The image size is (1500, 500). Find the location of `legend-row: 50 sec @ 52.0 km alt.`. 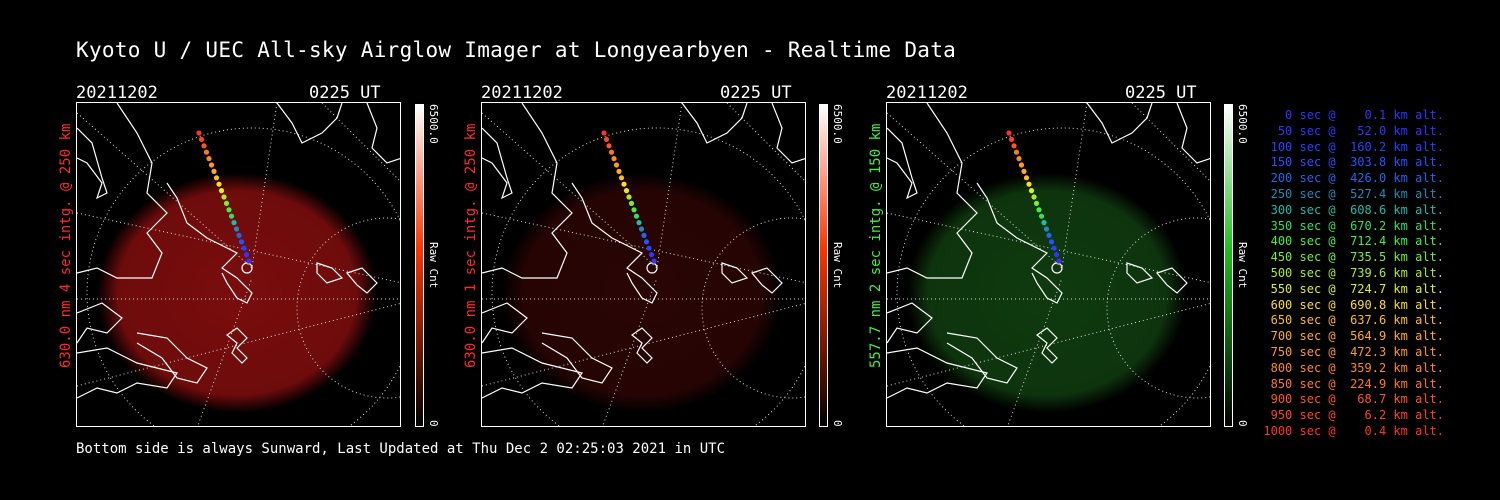

legend-row: 50 sec @ 52.0 km alt. is located at coordinates (1353, 130).